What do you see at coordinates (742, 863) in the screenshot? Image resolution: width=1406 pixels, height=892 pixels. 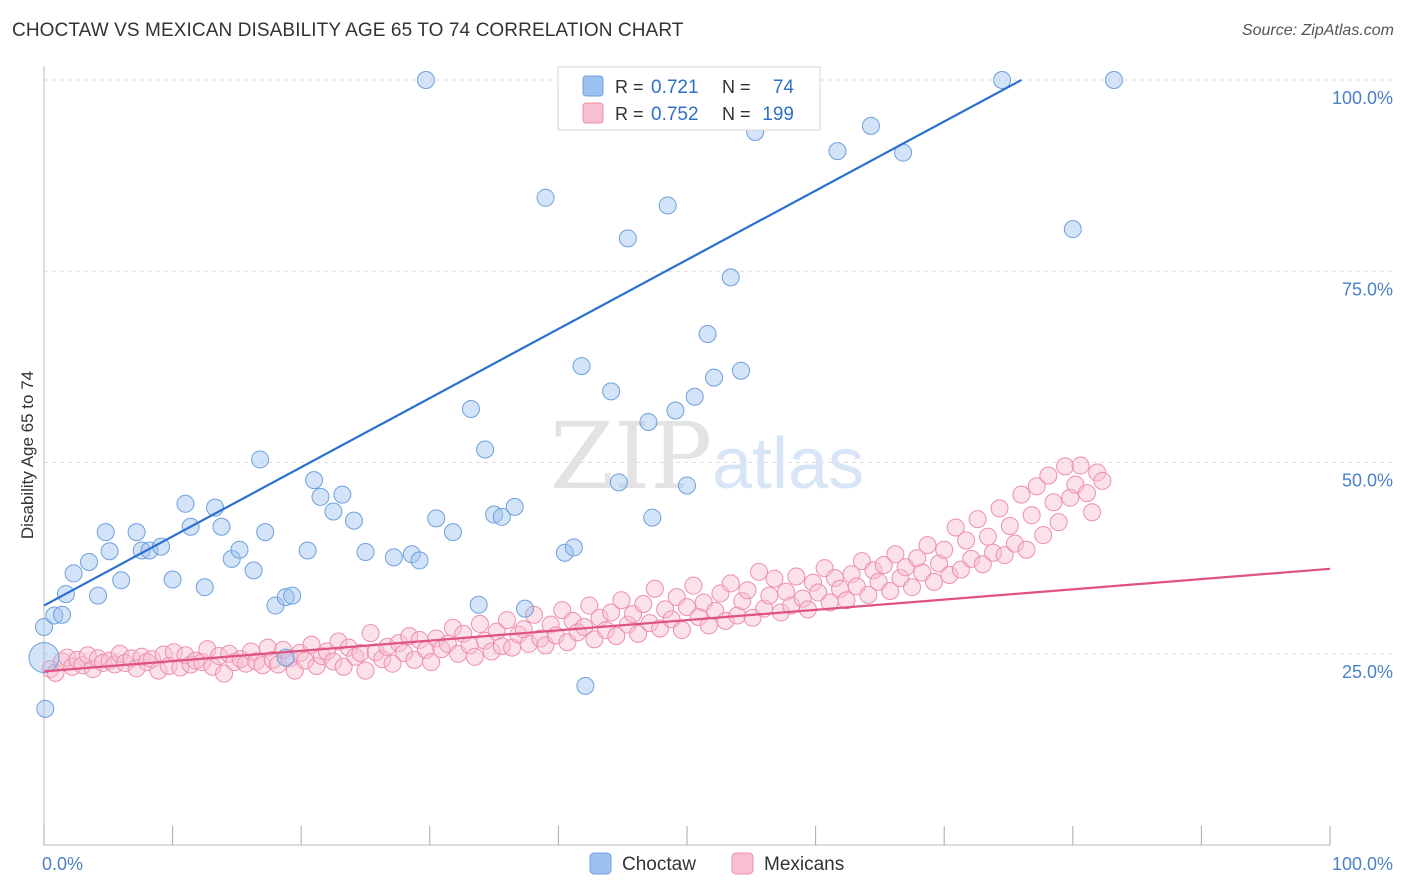 I see `mexicans-legend-swatch` at bounding box center [742, 863].